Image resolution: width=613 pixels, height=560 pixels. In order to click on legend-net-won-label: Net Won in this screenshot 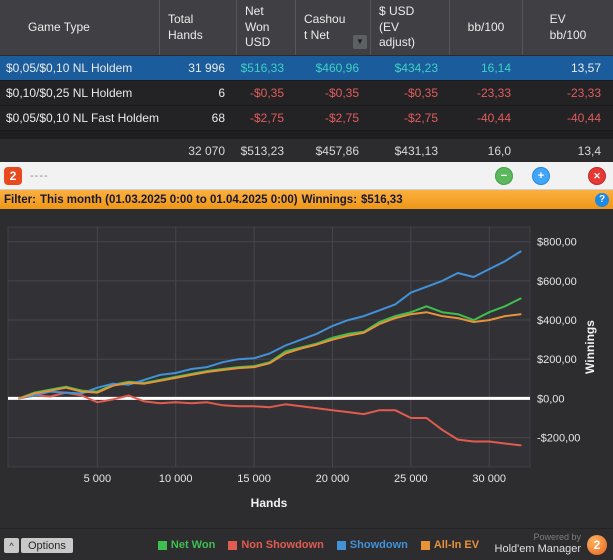, I will do `click(193, 545)`.